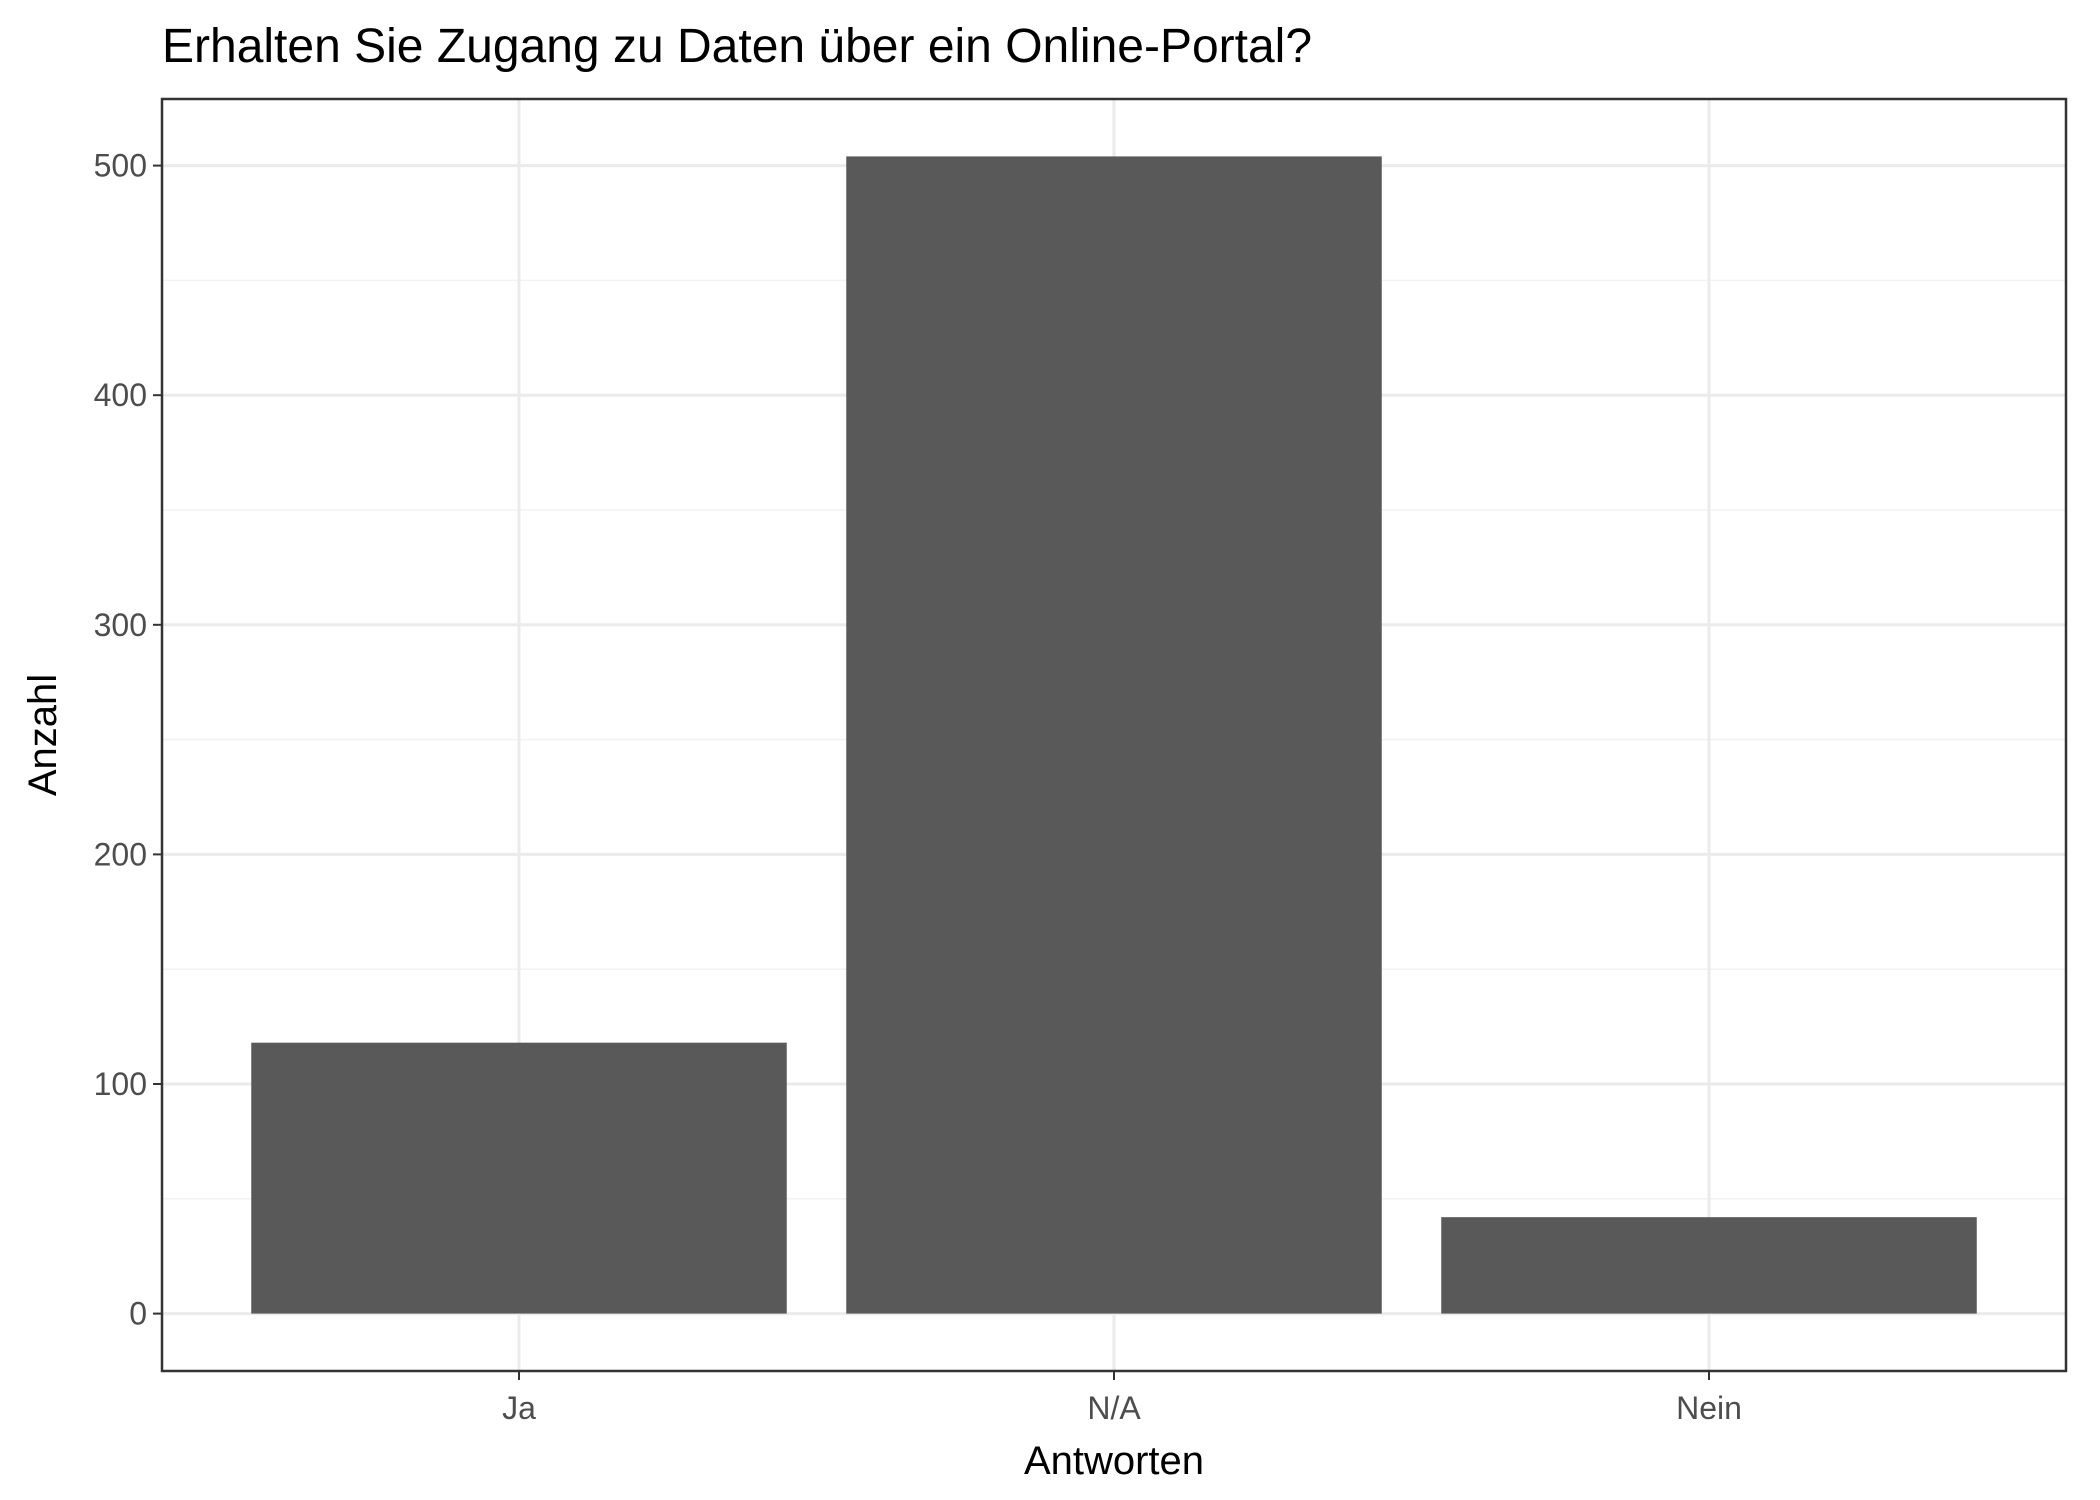 This screenshot has height=1500, width=2100. What do you see at coordinates (120, 625) in the screenshot?
I see `y-tick-label: 300` at bounding box center [120, 625].